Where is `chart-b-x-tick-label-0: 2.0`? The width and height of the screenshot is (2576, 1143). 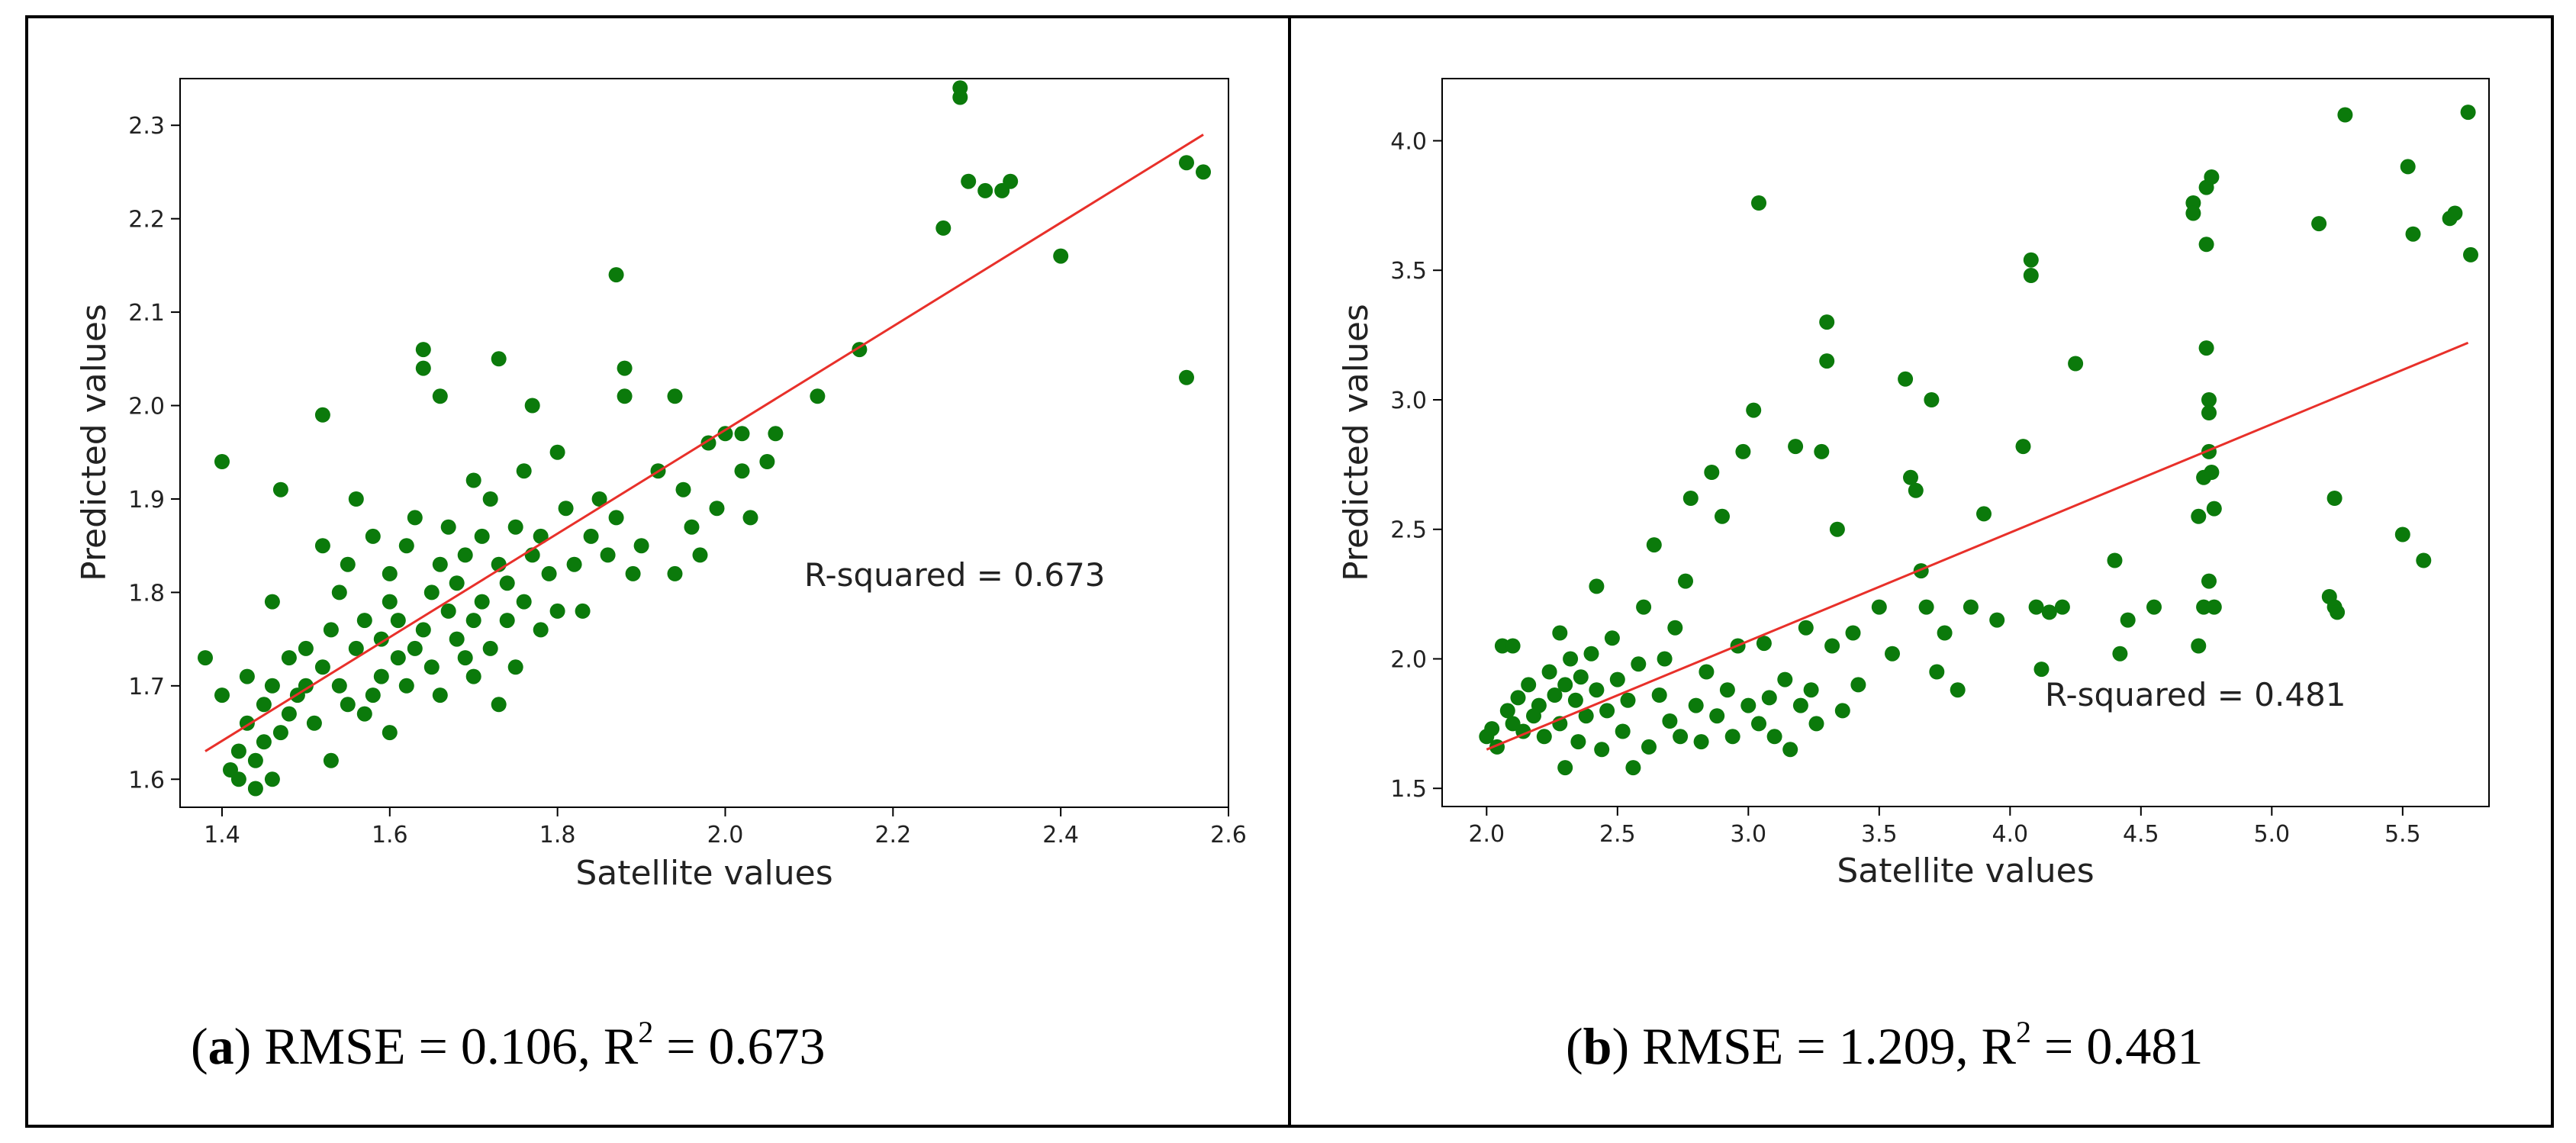
chart-b-x-tick-label-0: 2.0 is located at coordinates (1486, 835).